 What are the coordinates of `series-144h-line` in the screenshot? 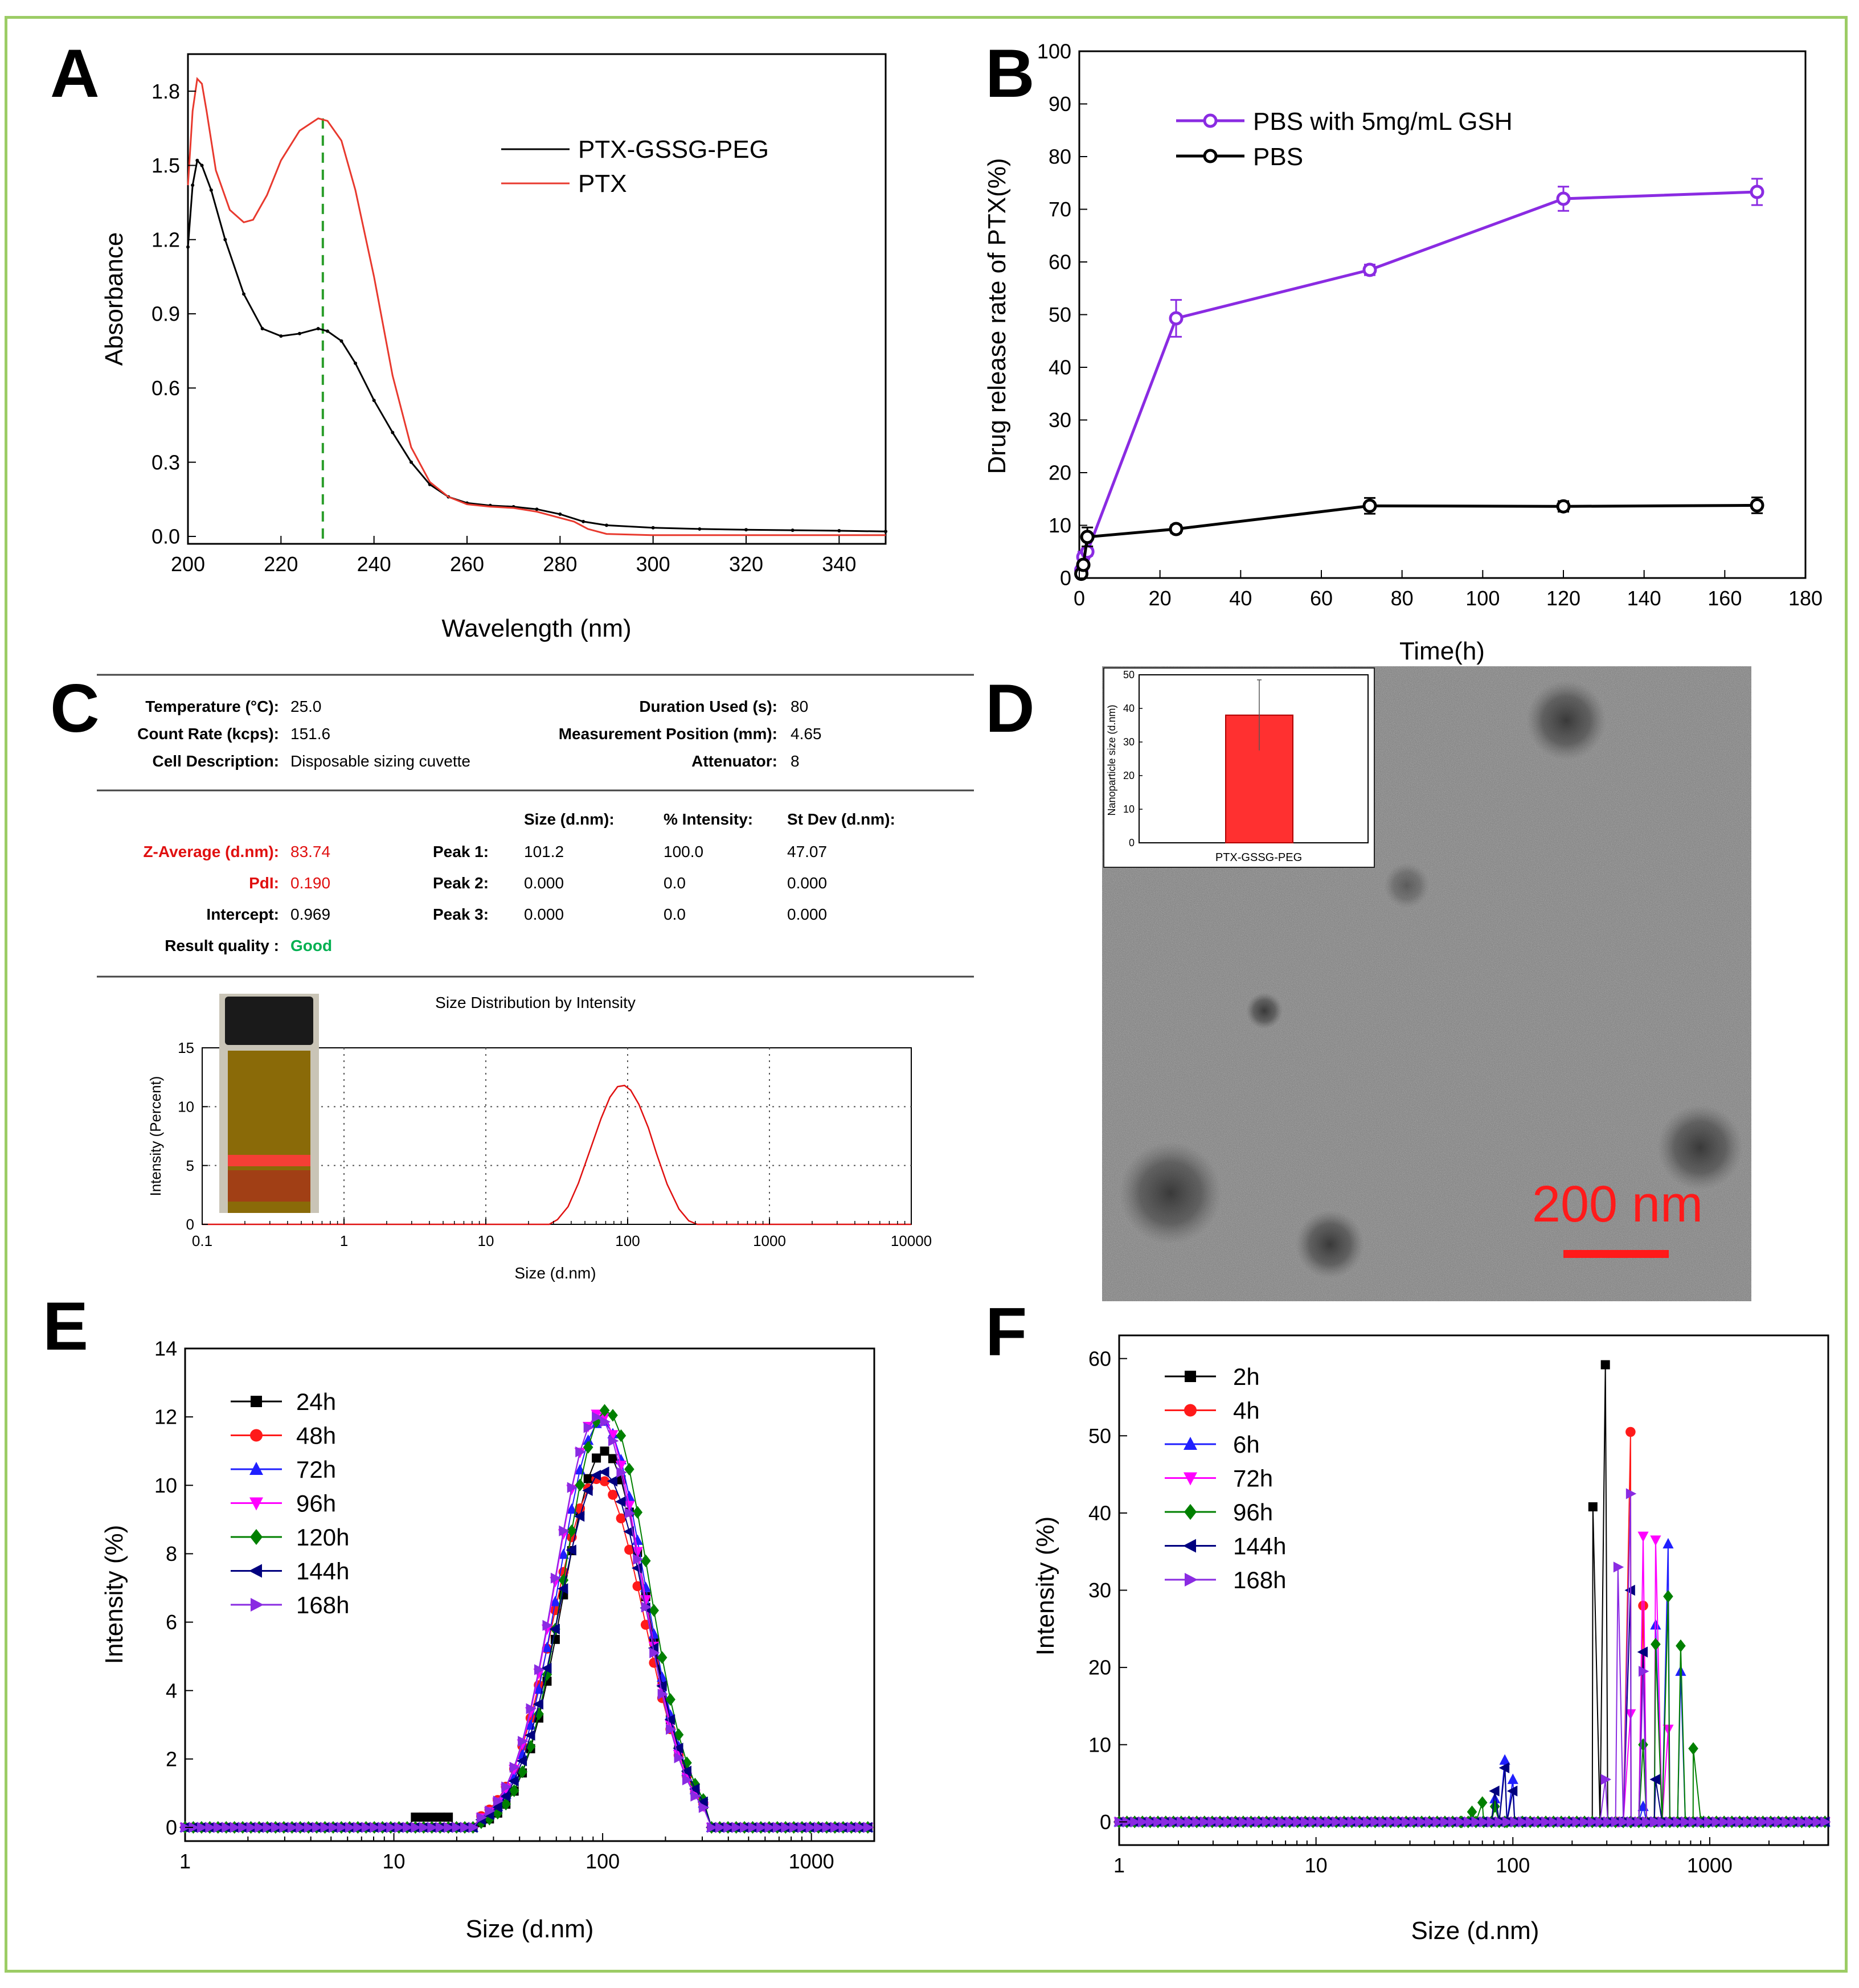 It's located at (1472, 1706).